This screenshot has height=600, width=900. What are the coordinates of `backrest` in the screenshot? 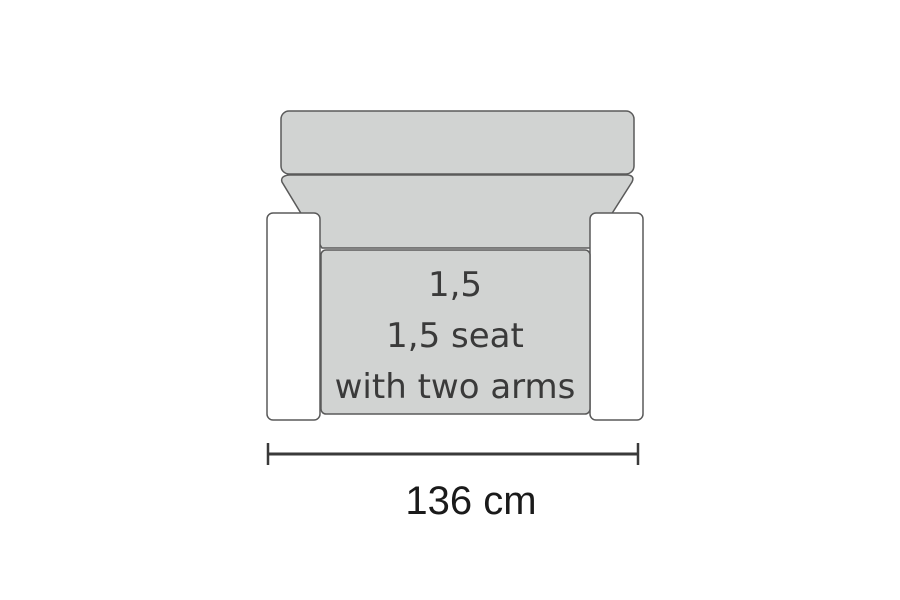 It's located at (457, 211).